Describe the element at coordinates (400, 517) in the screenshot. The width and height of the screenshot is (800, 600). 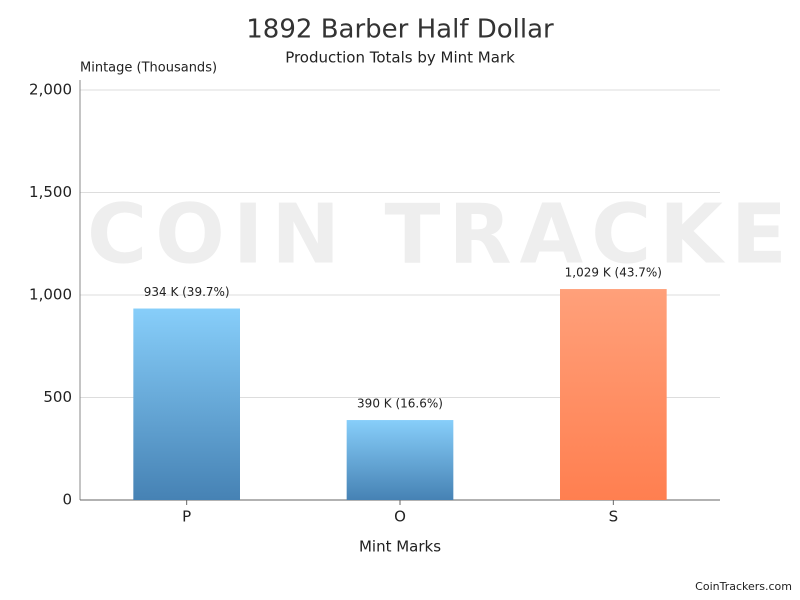
I see `x-tick-label: O` at that location.